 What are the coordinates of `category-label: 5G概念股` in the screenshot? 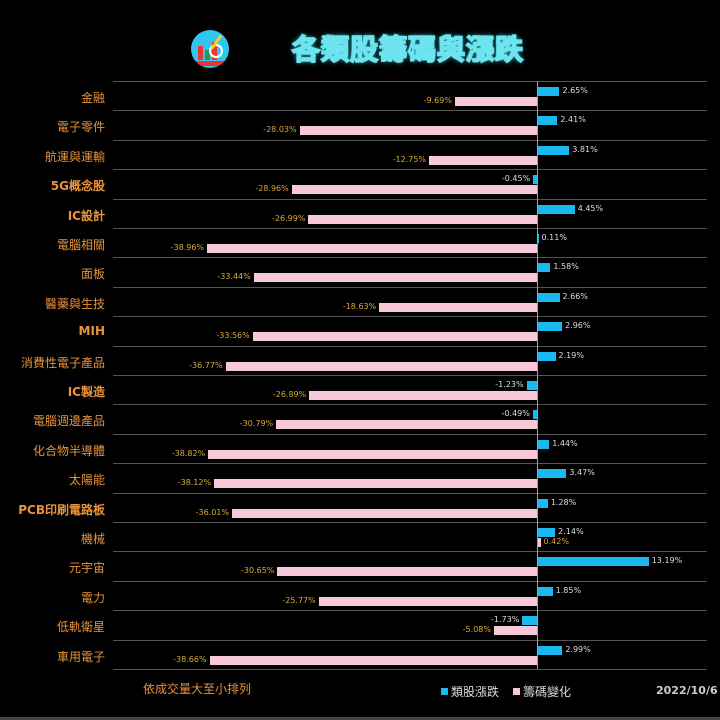 It's located at (77, 186).